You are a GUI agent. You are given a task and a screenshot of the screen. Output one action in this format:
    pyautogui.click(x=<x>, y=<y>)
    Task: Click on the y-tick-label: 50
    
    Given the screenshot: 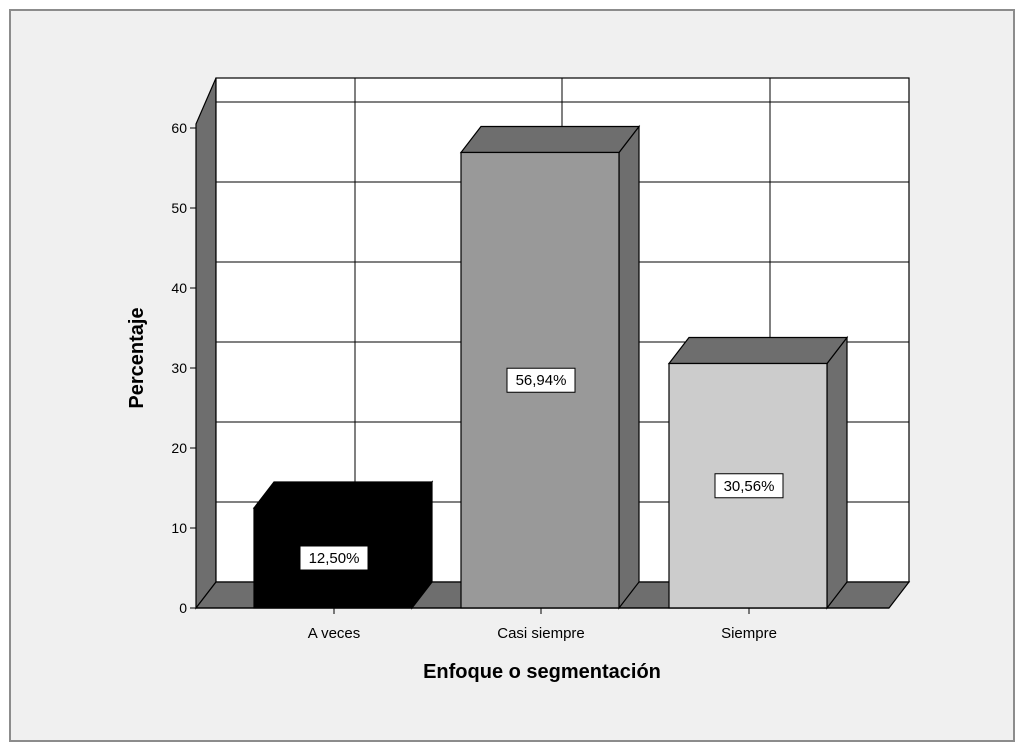 What is the action you would take?
    pyautogui.click(x=179, y=208)
    